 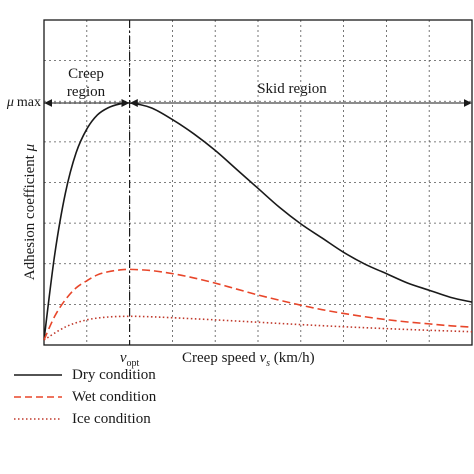 What do you see at coordinates (10, 102) in the screenshot?
I see `mu-max-symbol: μ` at bounding box center [10, 102].